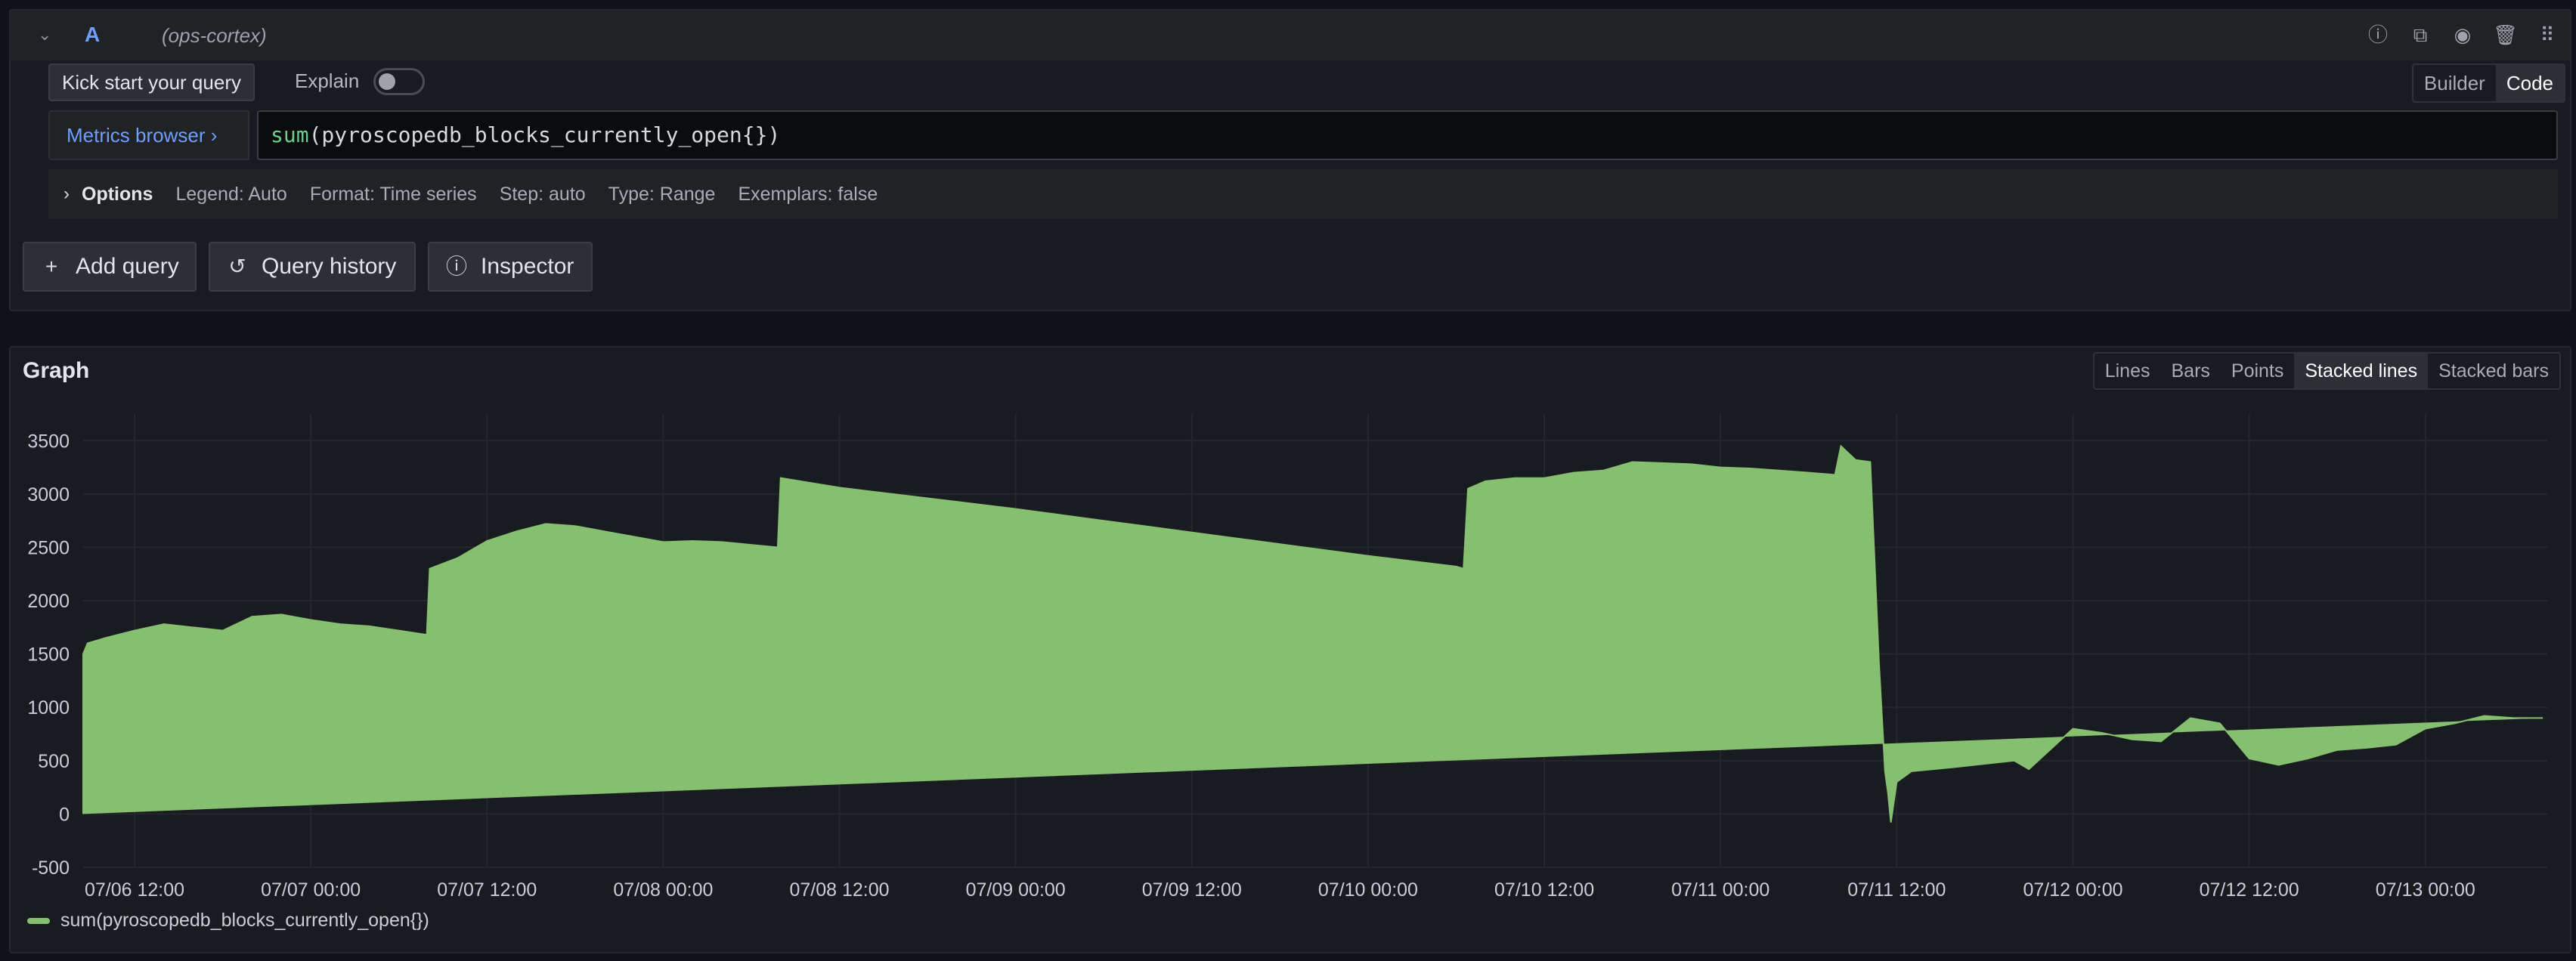  I want to click on copy-icon: ⧉, so click(2420, 34).